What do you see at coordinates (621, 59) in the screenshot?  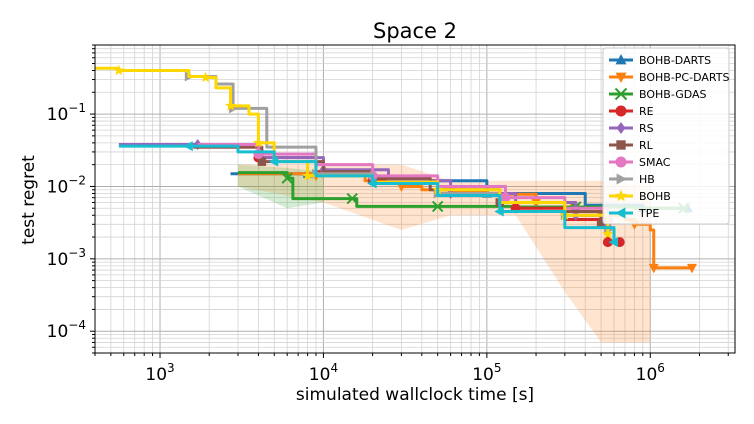 I see `legend-marker-bohb-darts` at bounding box center [621, 59].